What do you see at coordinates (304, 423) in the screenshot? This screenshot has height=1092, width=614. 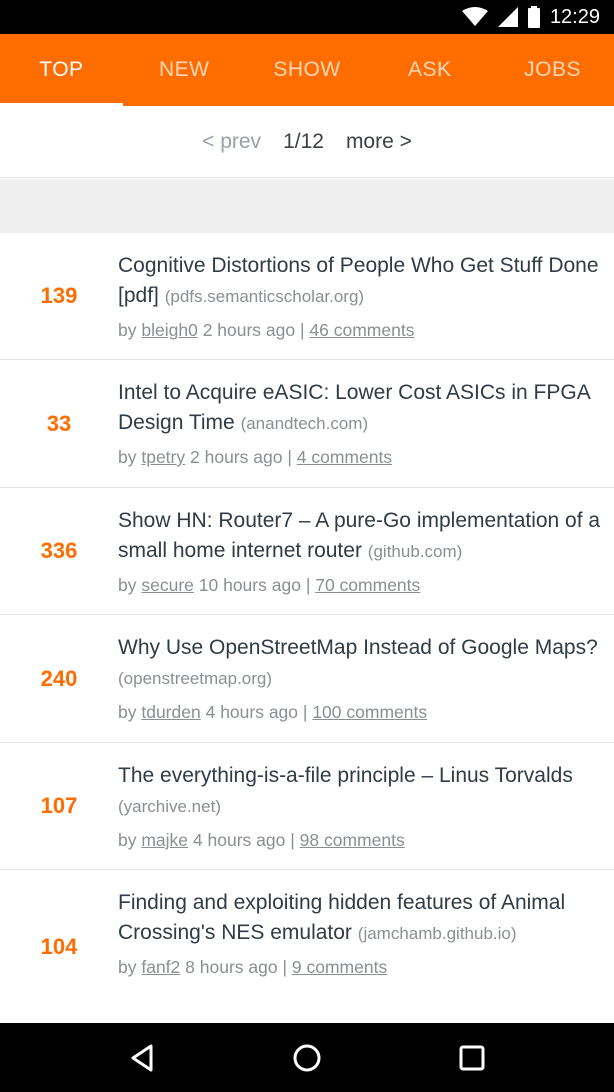 I see `story-domain: (anandtech.com)` at bounding box center [304, 423].